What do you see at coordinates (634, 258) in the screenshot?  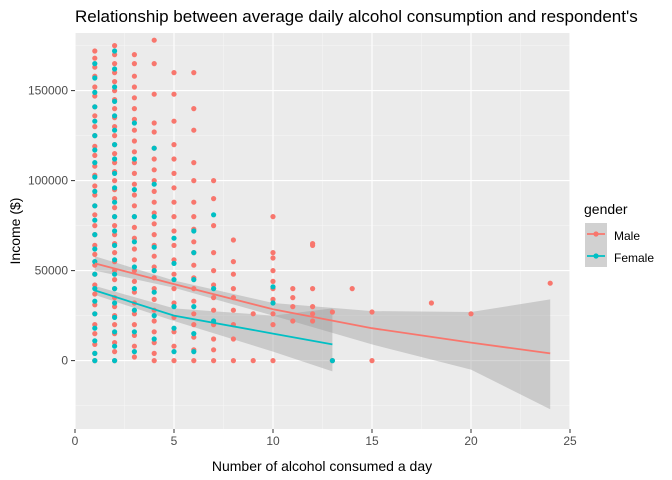 I see `legend-label-female: Female` at bounding box center [634, 258].